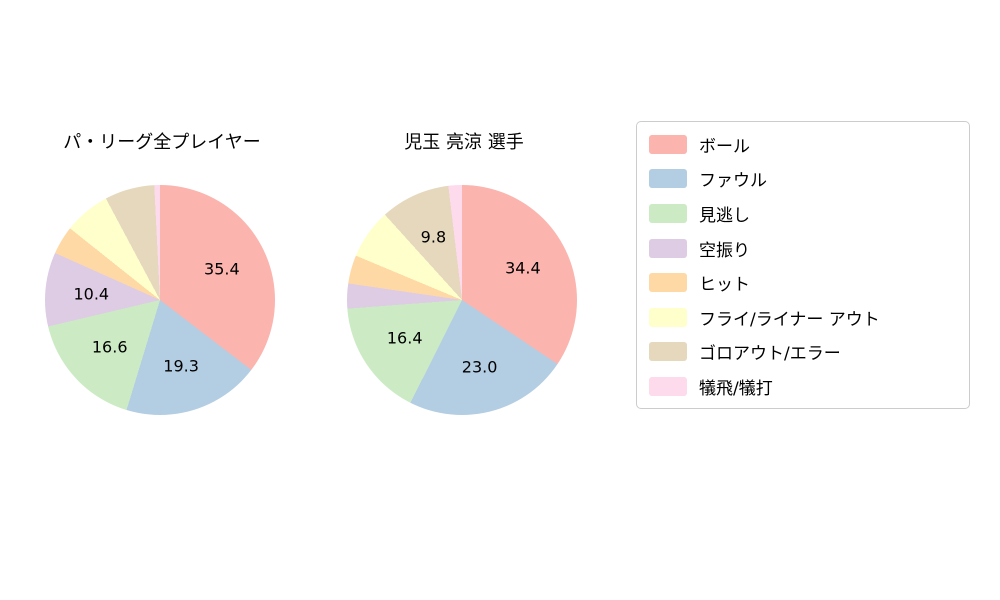 This screenshot has width=1000, height=600. Describe the element at coordinates (803, 144) in the screenshot. I see `legend-item: ボール` at that location.